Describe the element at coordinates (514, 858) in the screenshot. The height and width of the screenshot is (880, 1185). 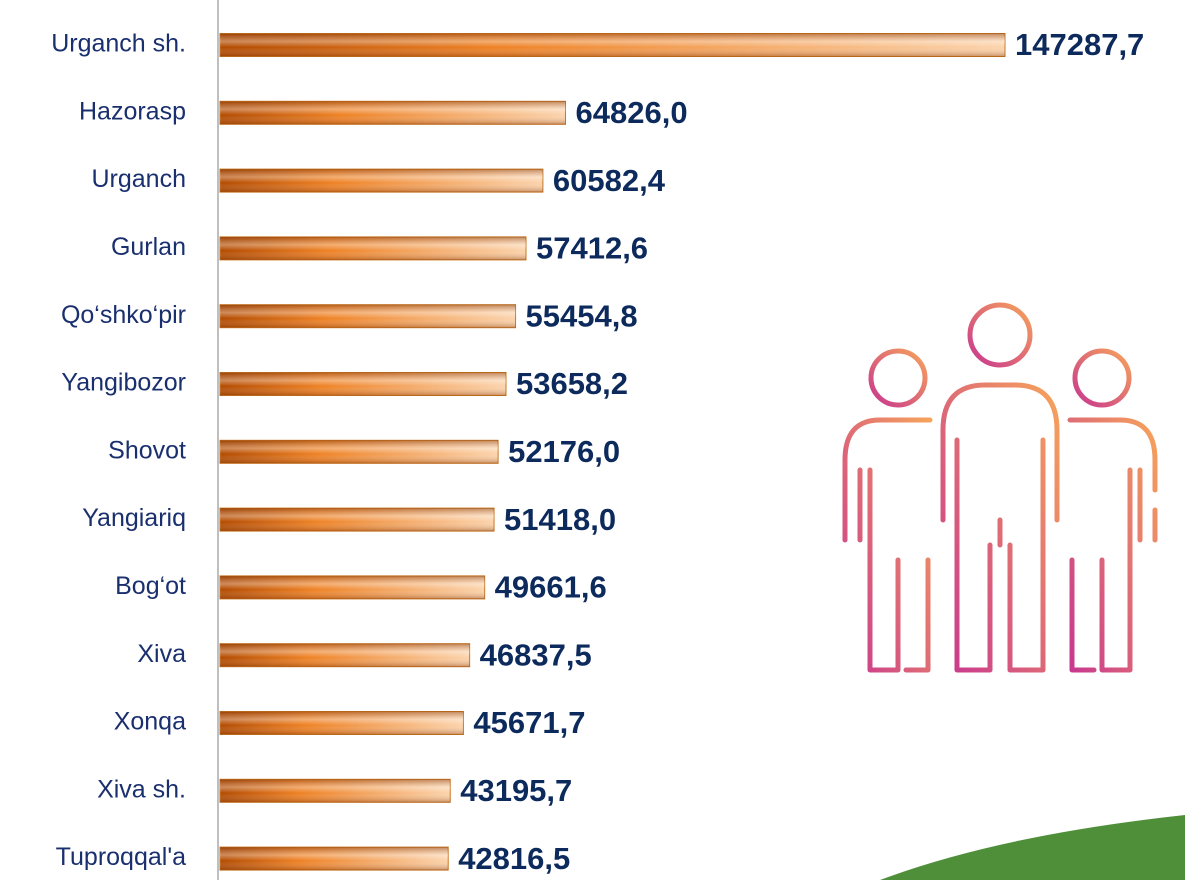
I see `value-label: 42816,5` at that location.